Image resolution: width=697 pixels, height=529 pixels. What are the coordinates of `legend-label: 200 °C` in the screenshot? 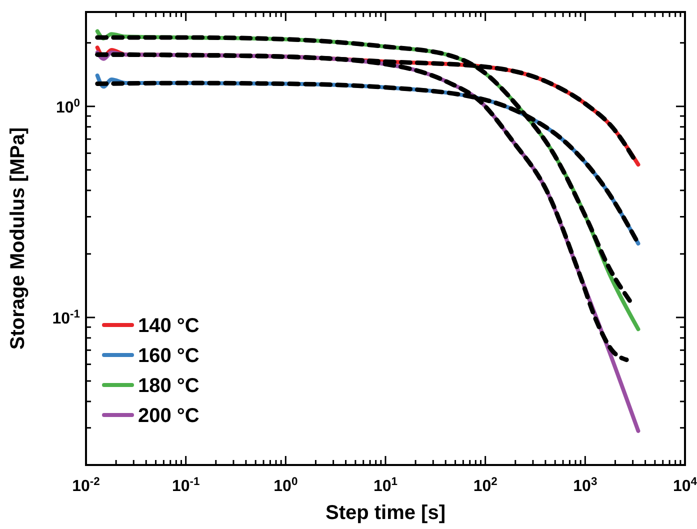 It's located at (169, 416).